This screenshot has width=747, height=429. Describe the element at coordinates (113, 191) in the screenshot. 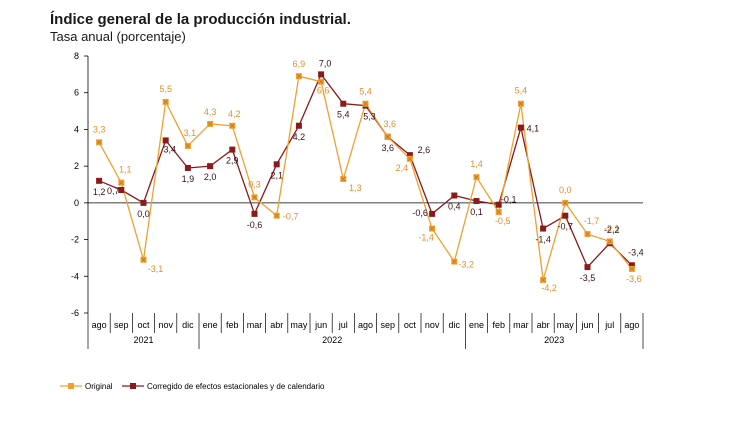

I see `data-label-corregido: 0,7` at that location.